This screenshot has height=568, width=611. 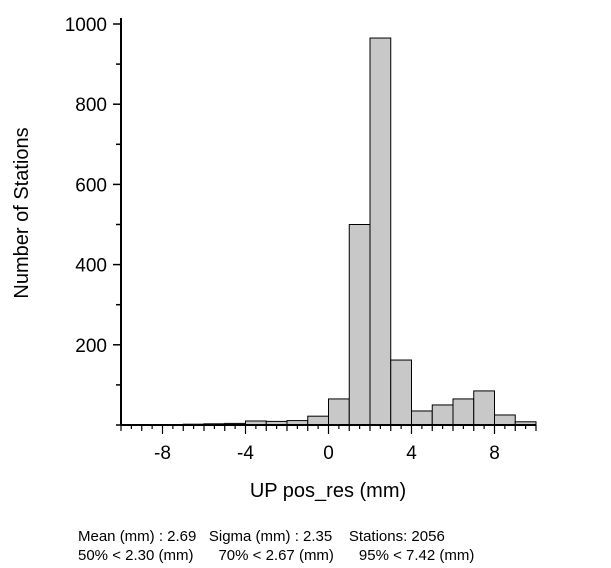 I want to click on y-tick-label: 600, so click(x=91, y=185).